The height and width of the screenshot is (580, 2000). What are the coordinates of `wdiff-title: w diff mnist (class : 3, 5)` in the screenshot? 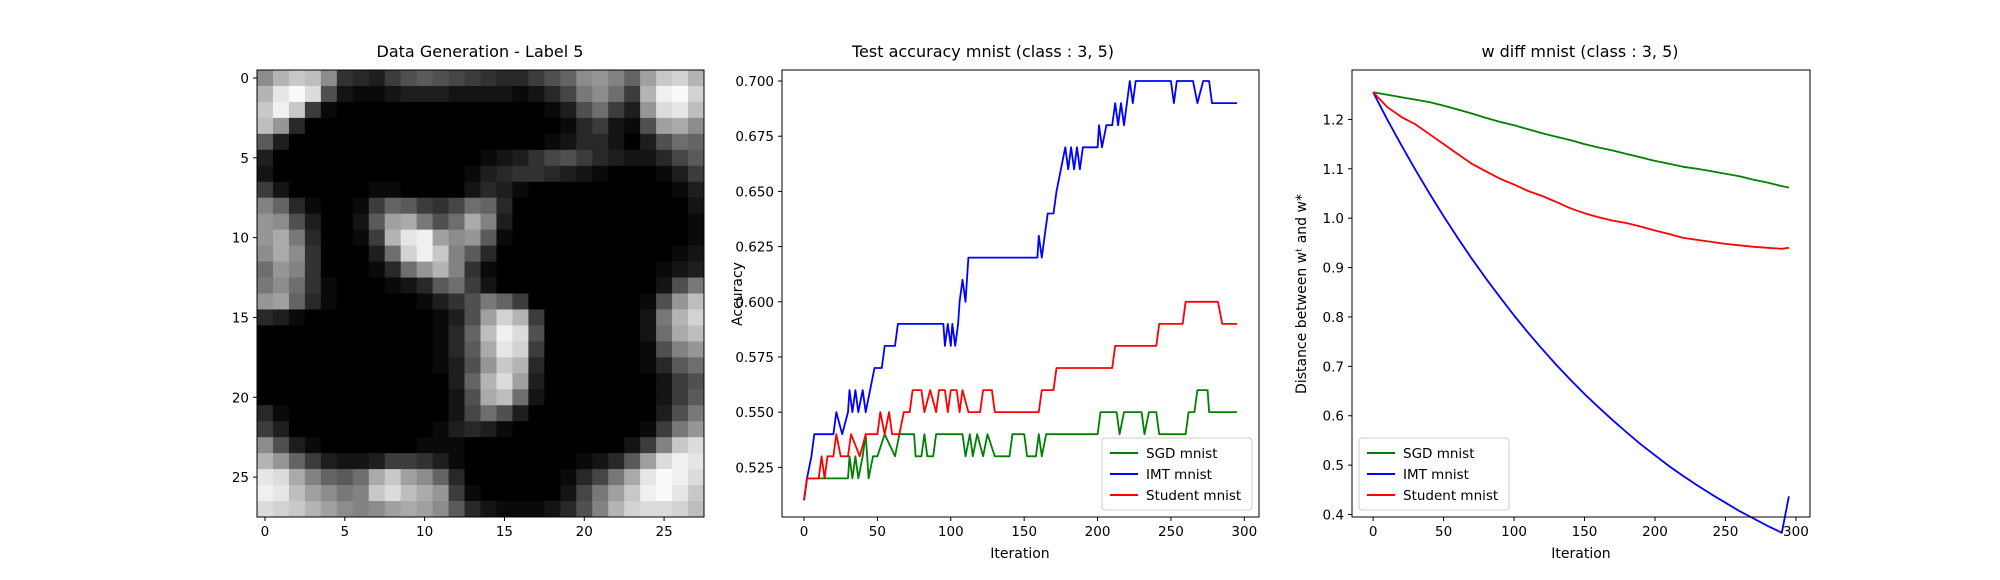 It's located at (1579, 51).